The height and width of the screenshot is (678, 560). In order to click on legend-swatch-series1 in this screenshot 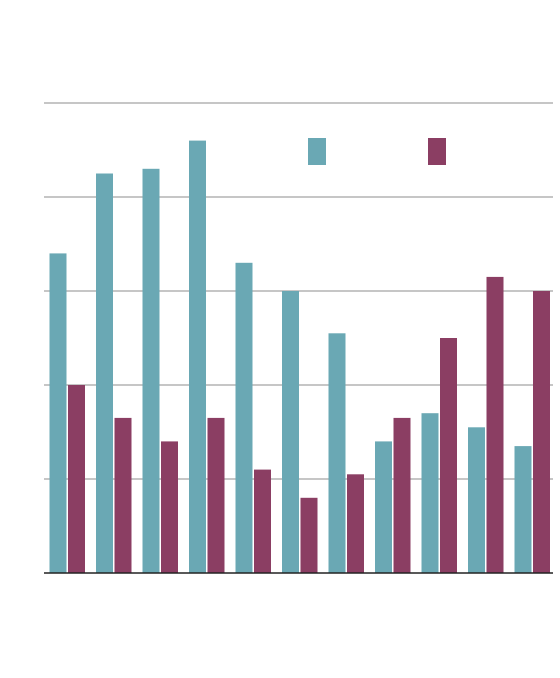, I will do `click(317, 151)`.